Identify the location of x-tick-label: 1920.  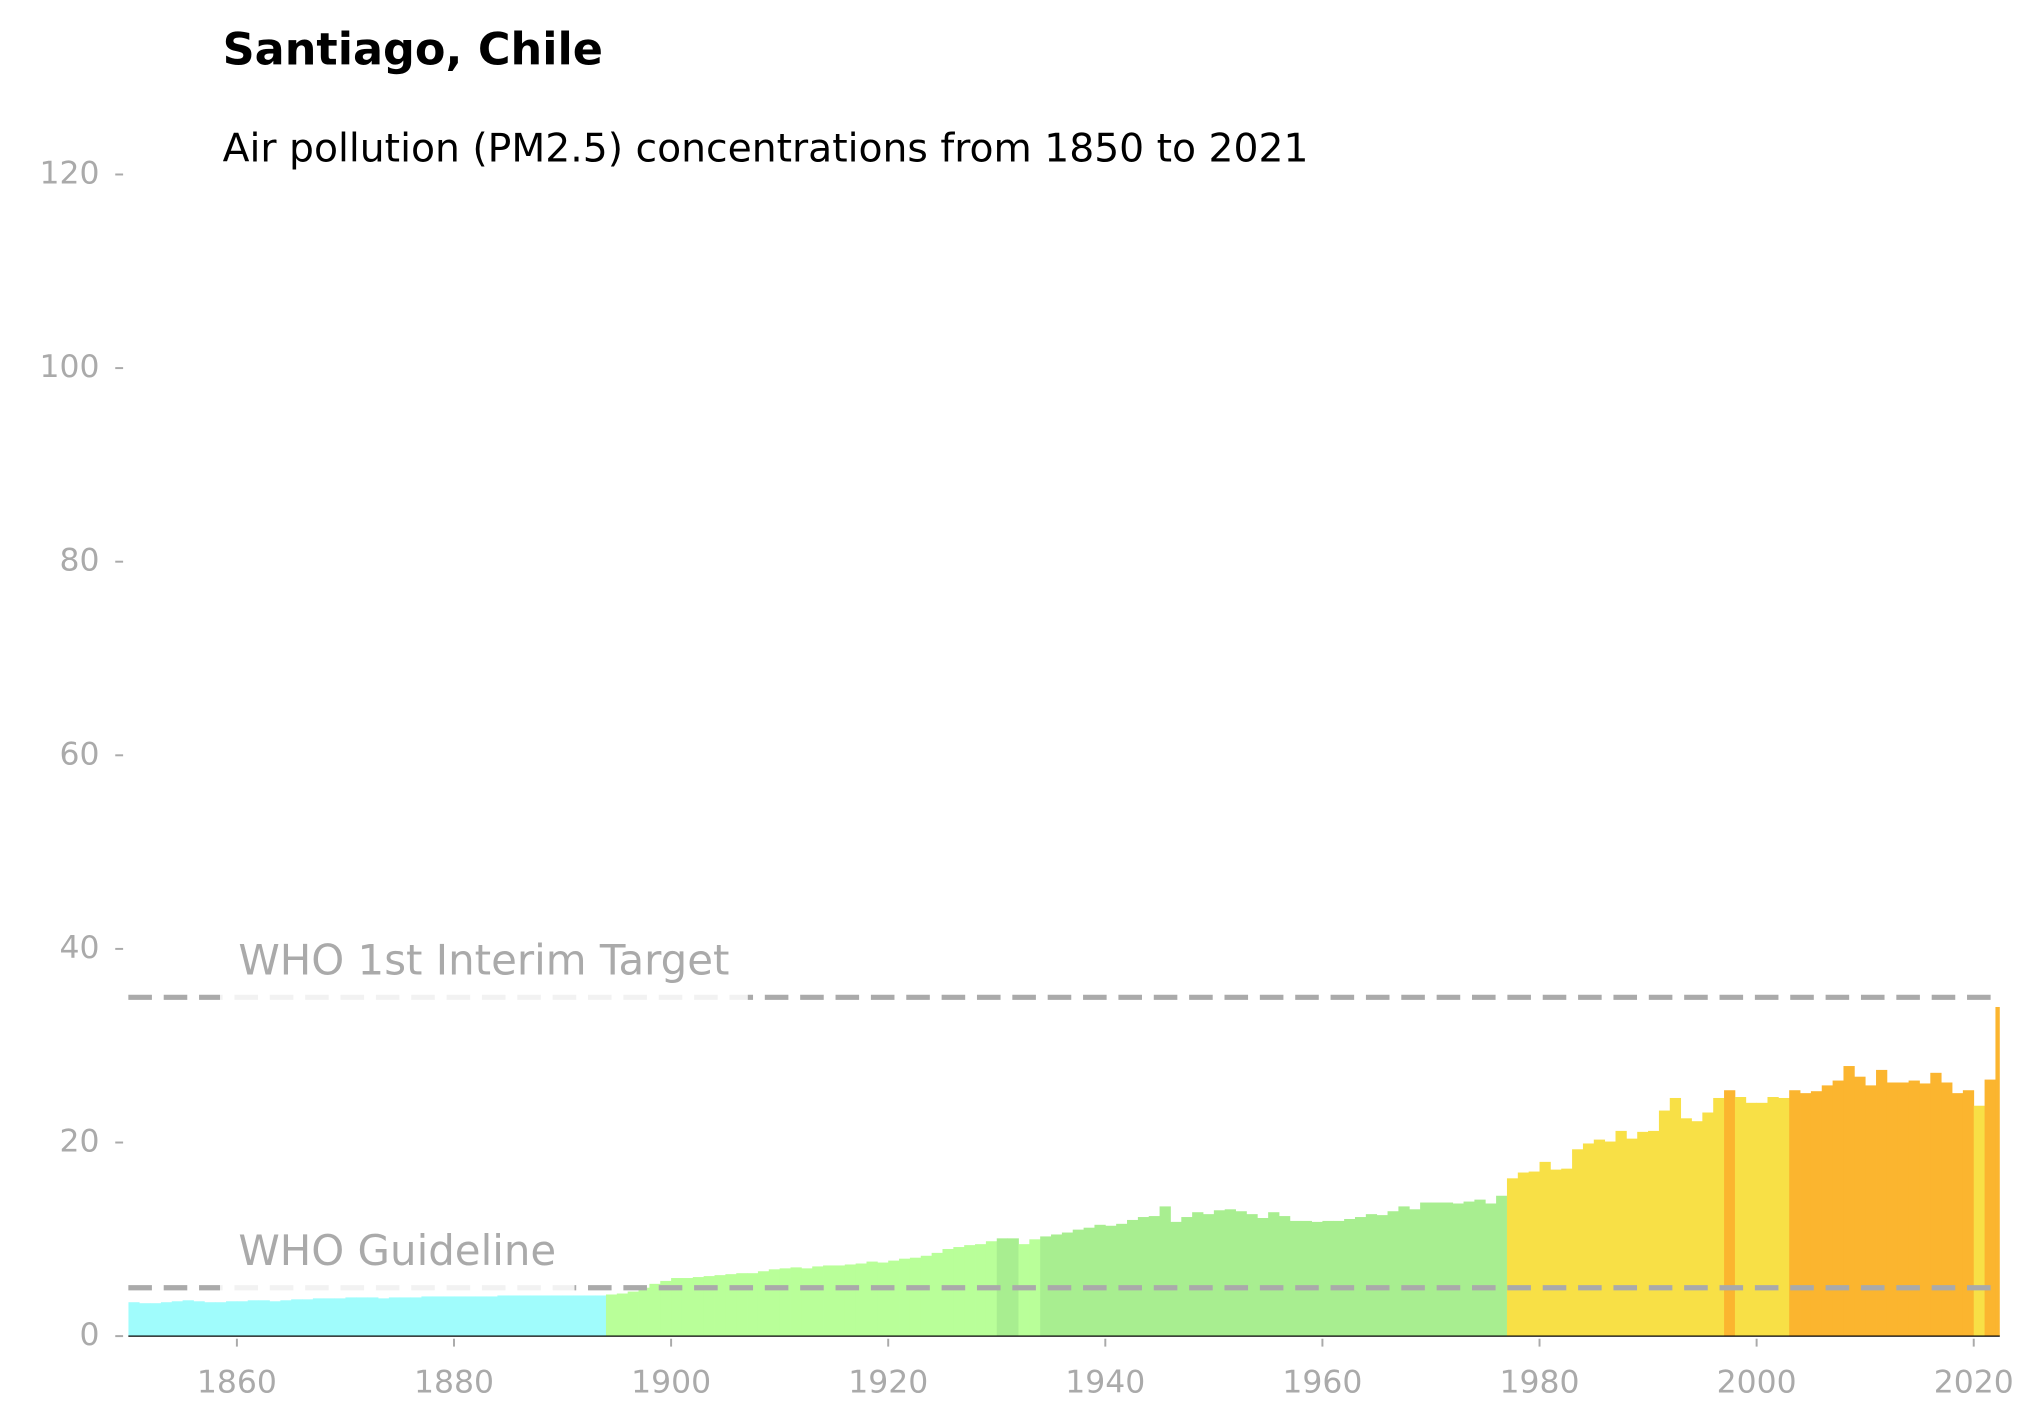
(888, 1382).